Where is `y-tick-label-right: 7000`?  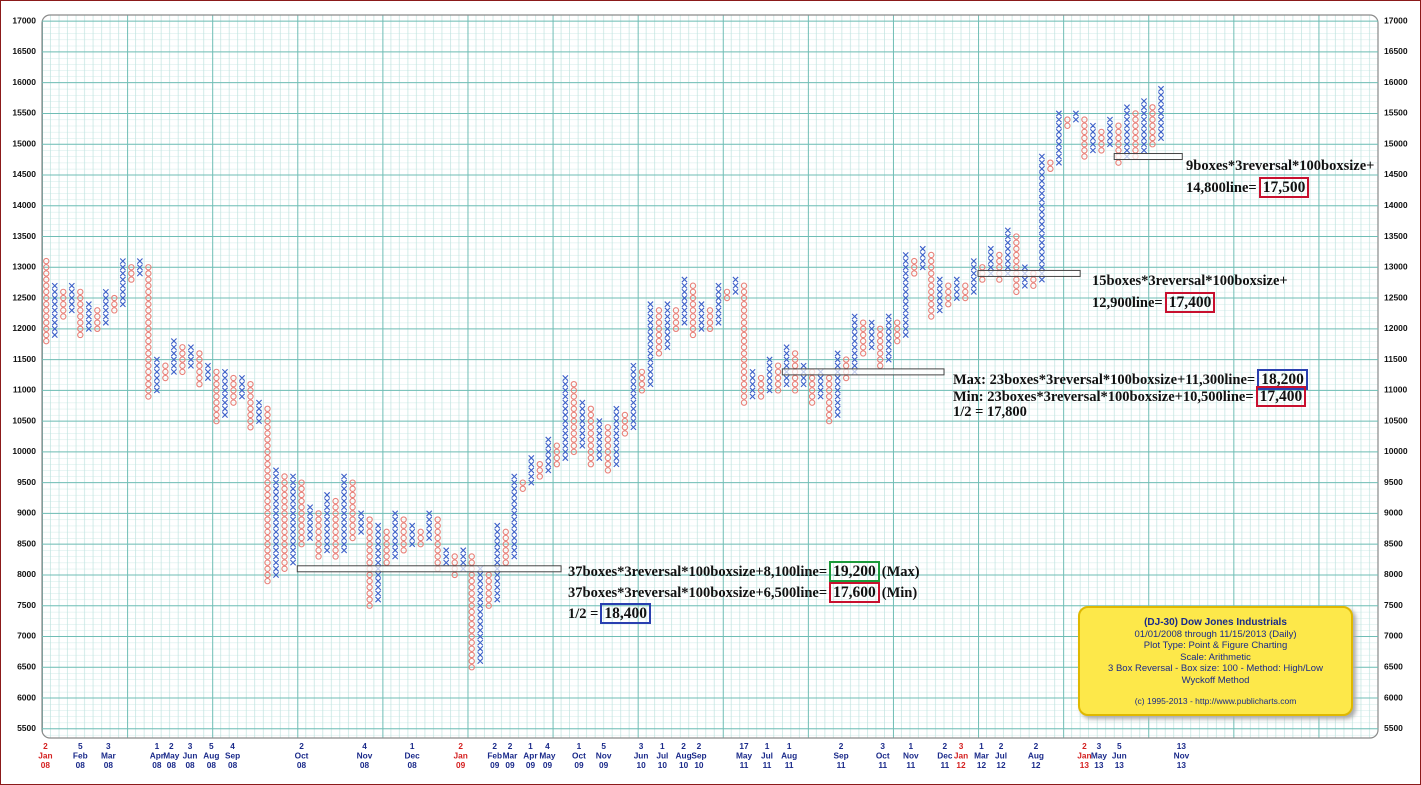 y-tick-label-right: 7000 is located at coordinates (1393, 636).